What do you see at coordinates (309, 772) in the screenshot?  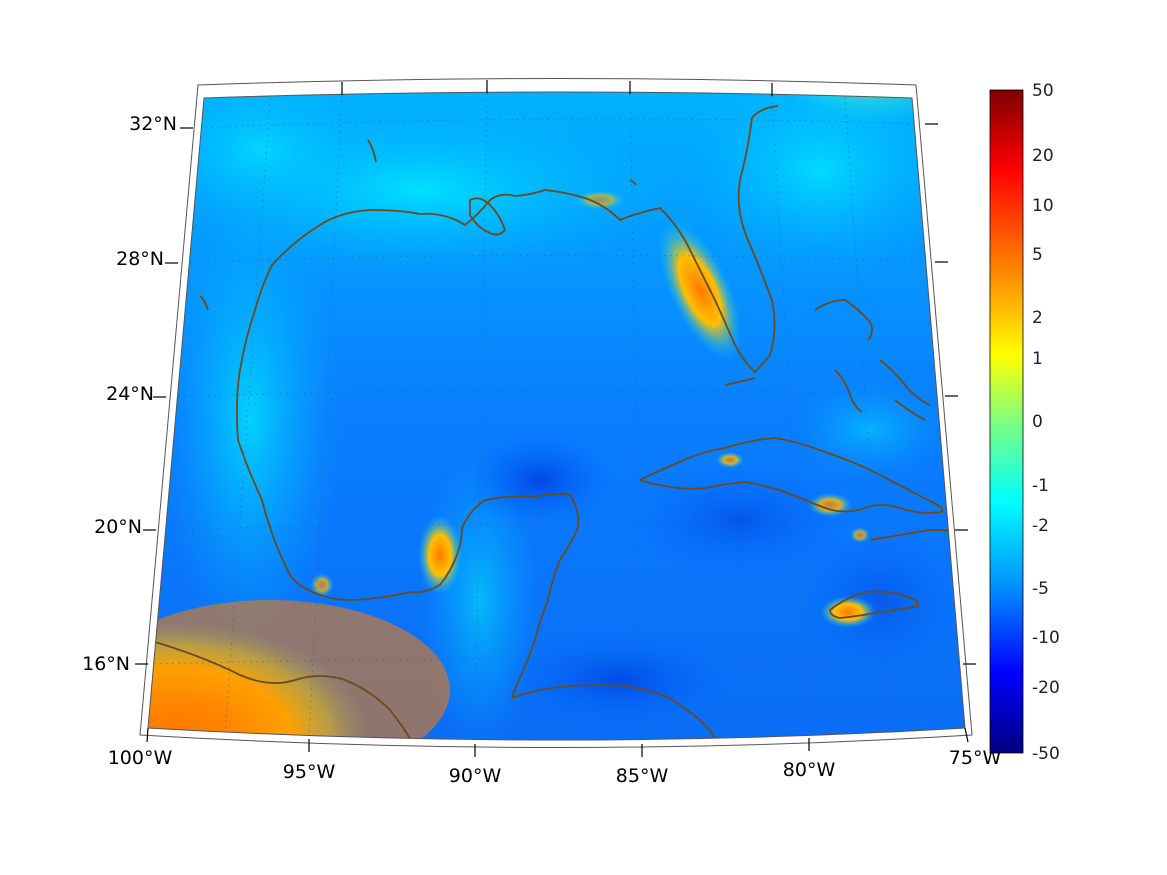 I see `lon-label-95w: 95°W` at bounding box center [309, 772].